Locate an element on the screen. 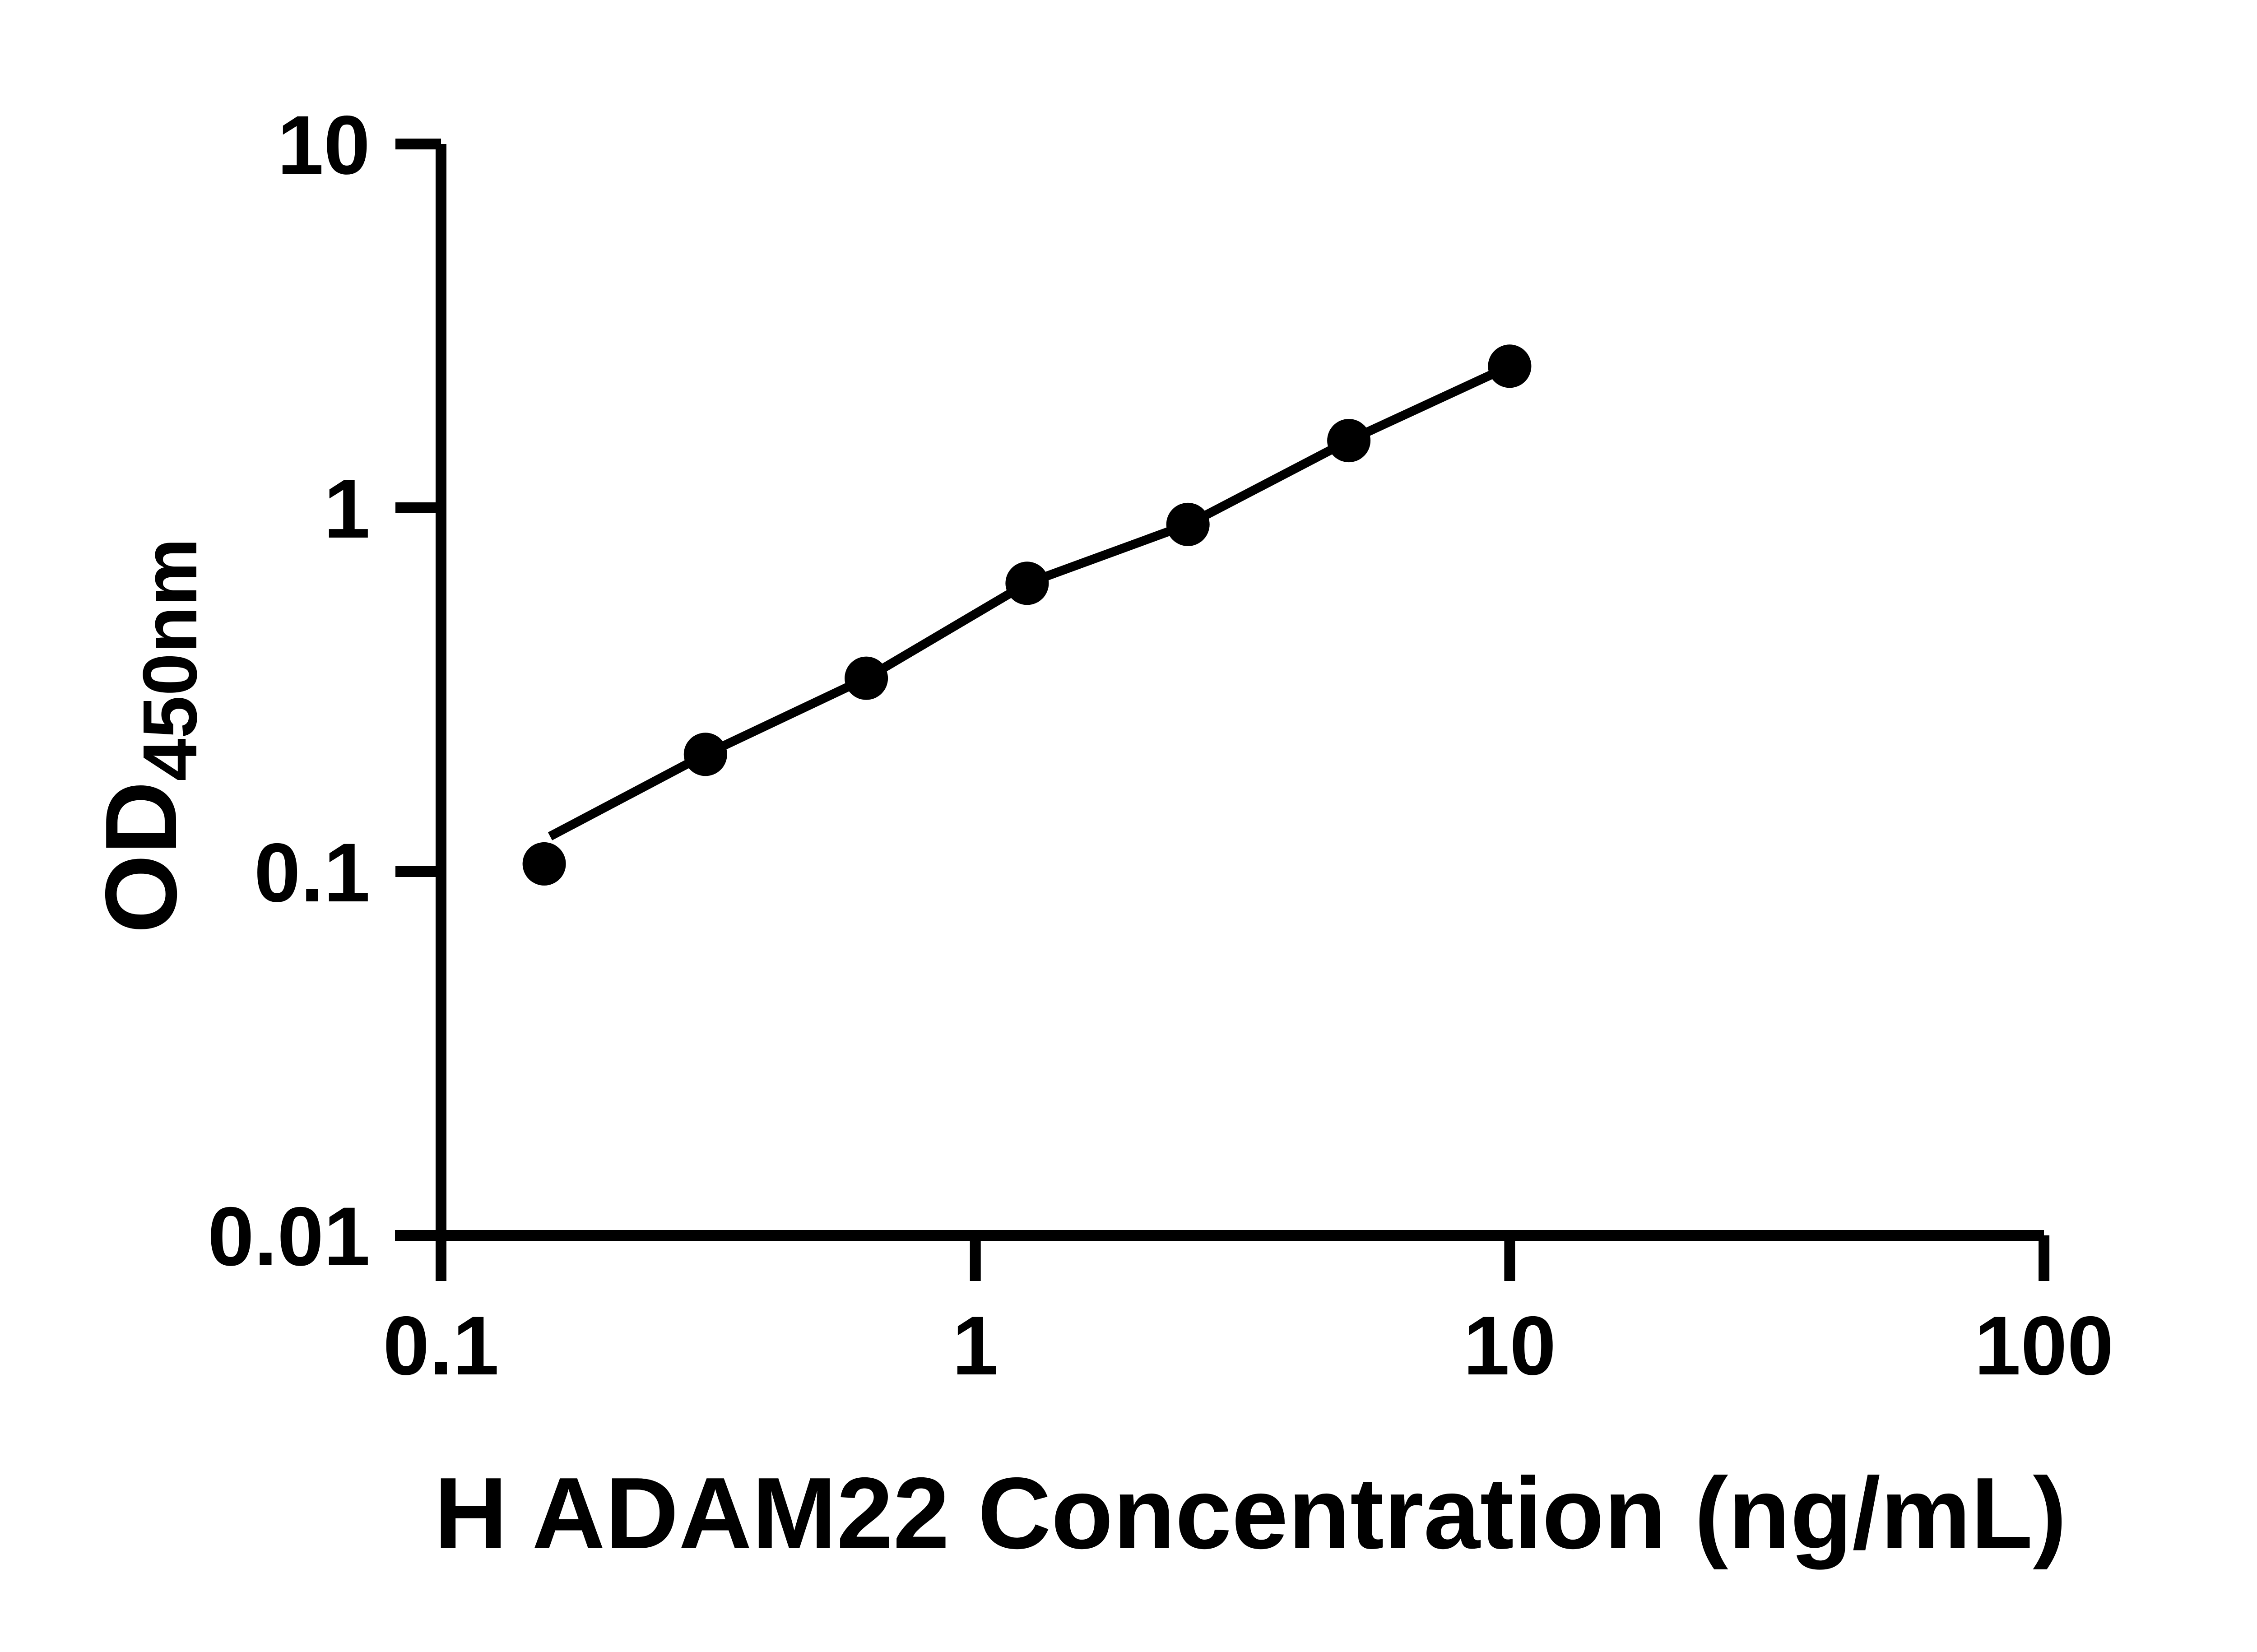 This screenshot has height=1652, width=2257. x-tick-label: 100 is located at coordinates (2044, 1345).